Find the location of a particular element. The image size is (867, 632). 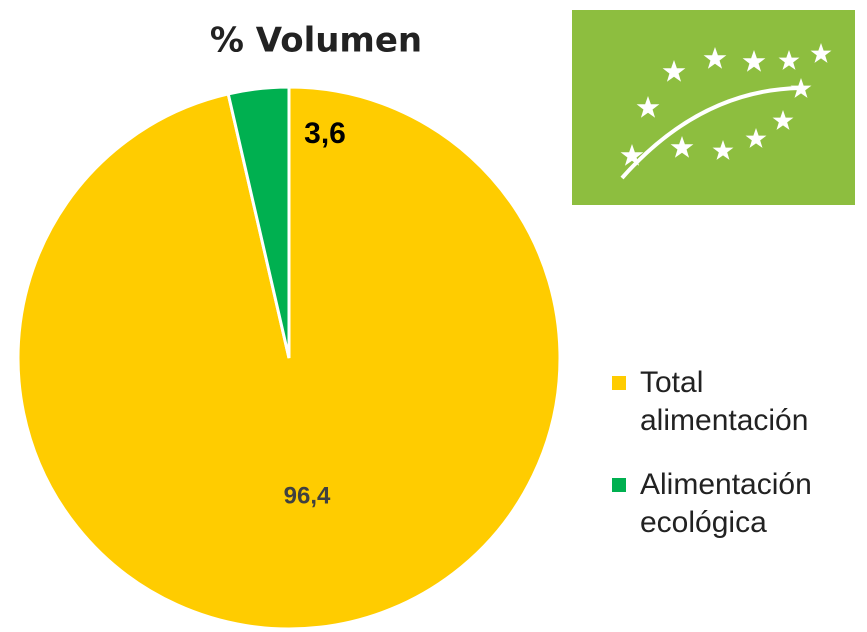

legend-item: Alimentación ecológica is located at coordinates (724, 504).